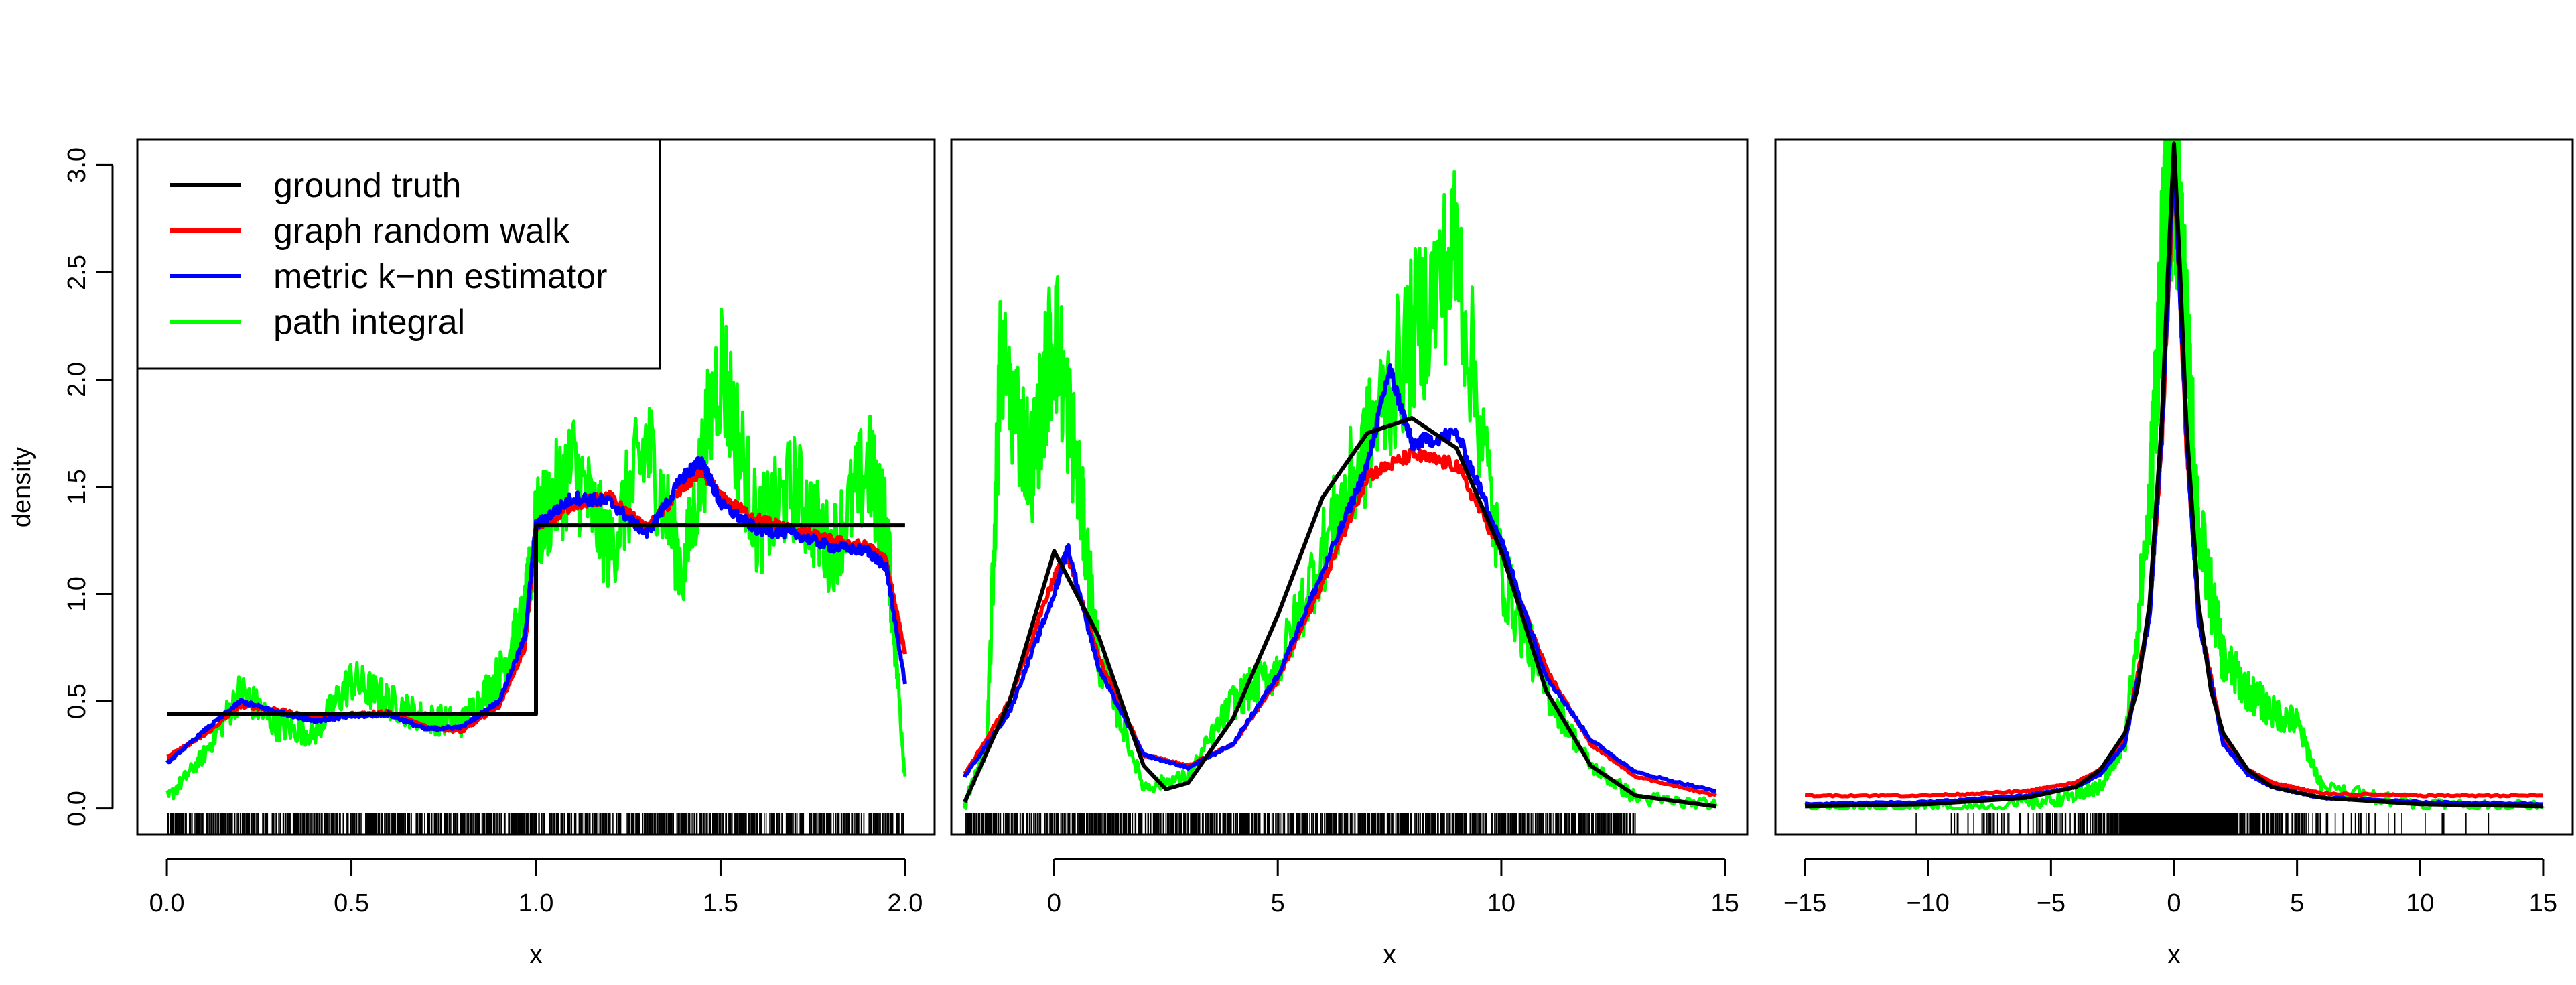 The width and height of the screenshot is (2576, 985). I want to click on series-line-path-integral, so click(536, 554).